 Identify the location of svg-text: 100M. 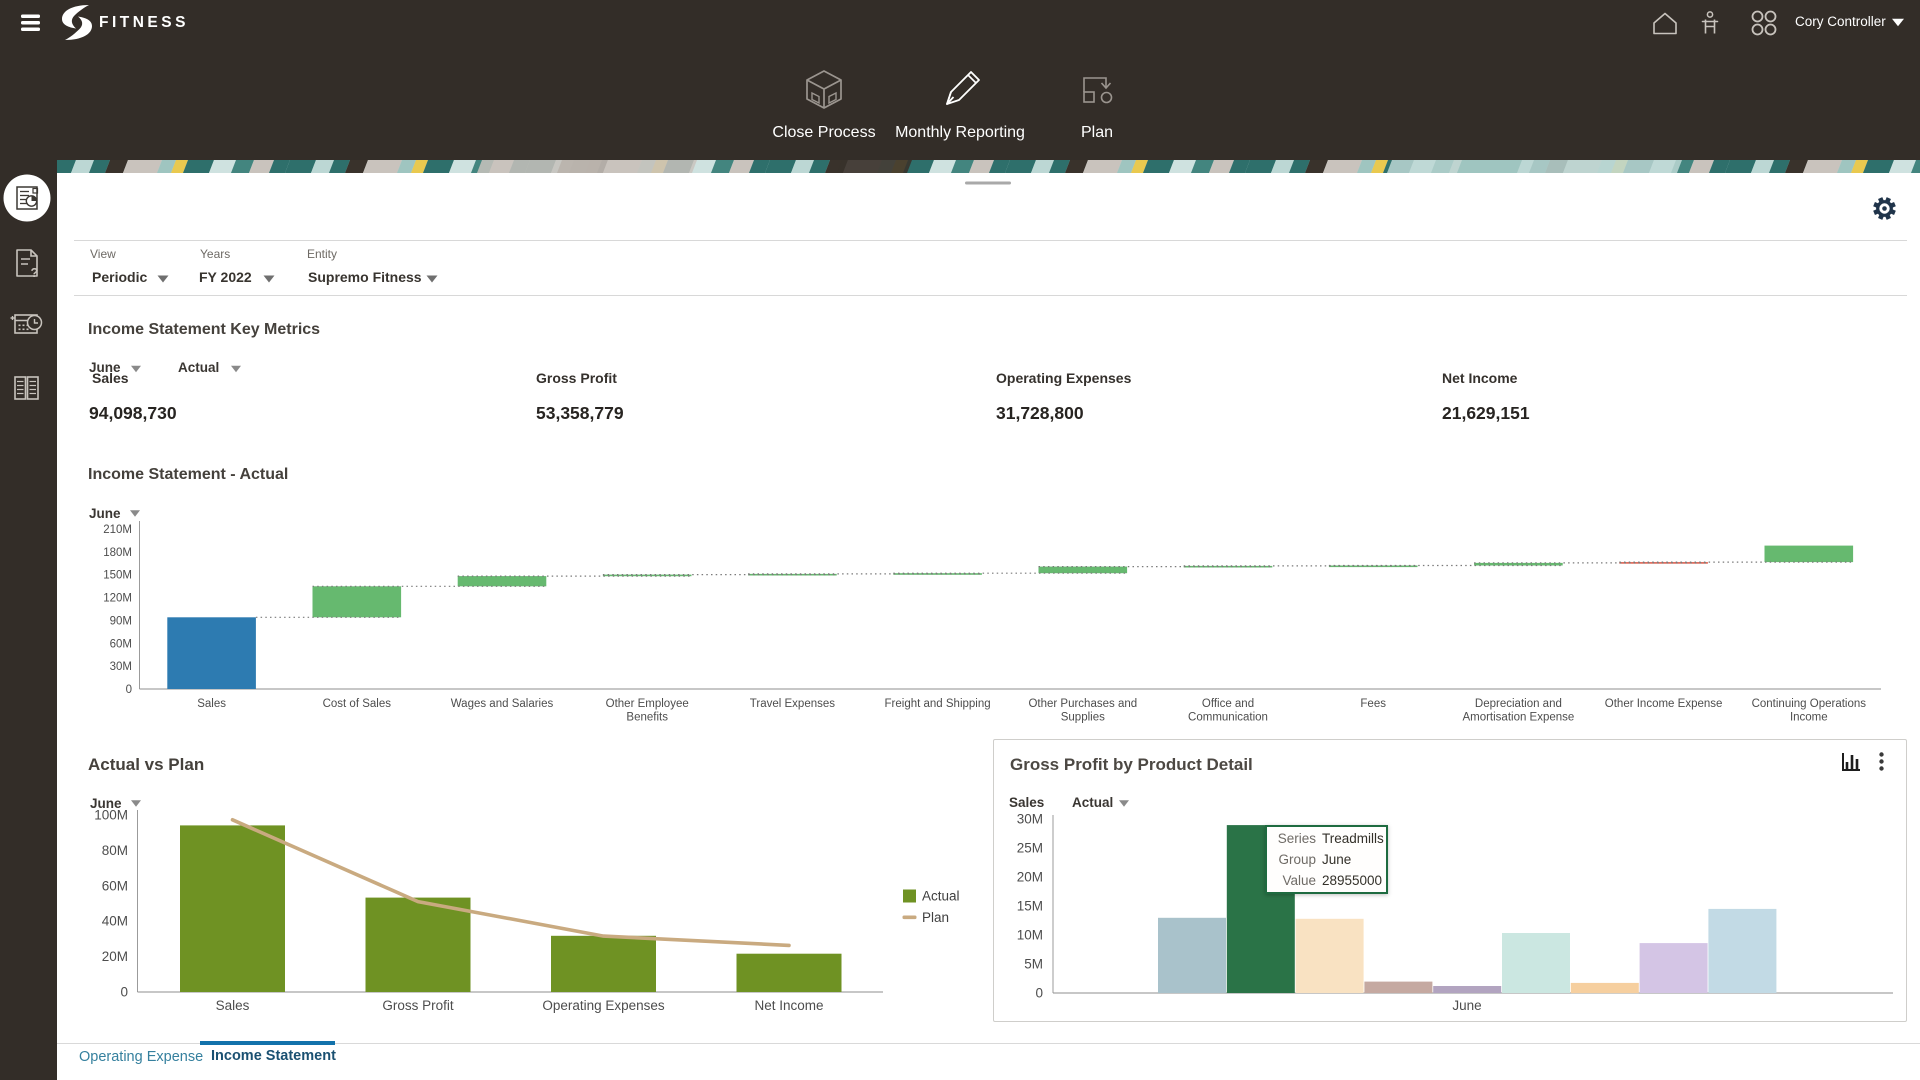
(111, 815).